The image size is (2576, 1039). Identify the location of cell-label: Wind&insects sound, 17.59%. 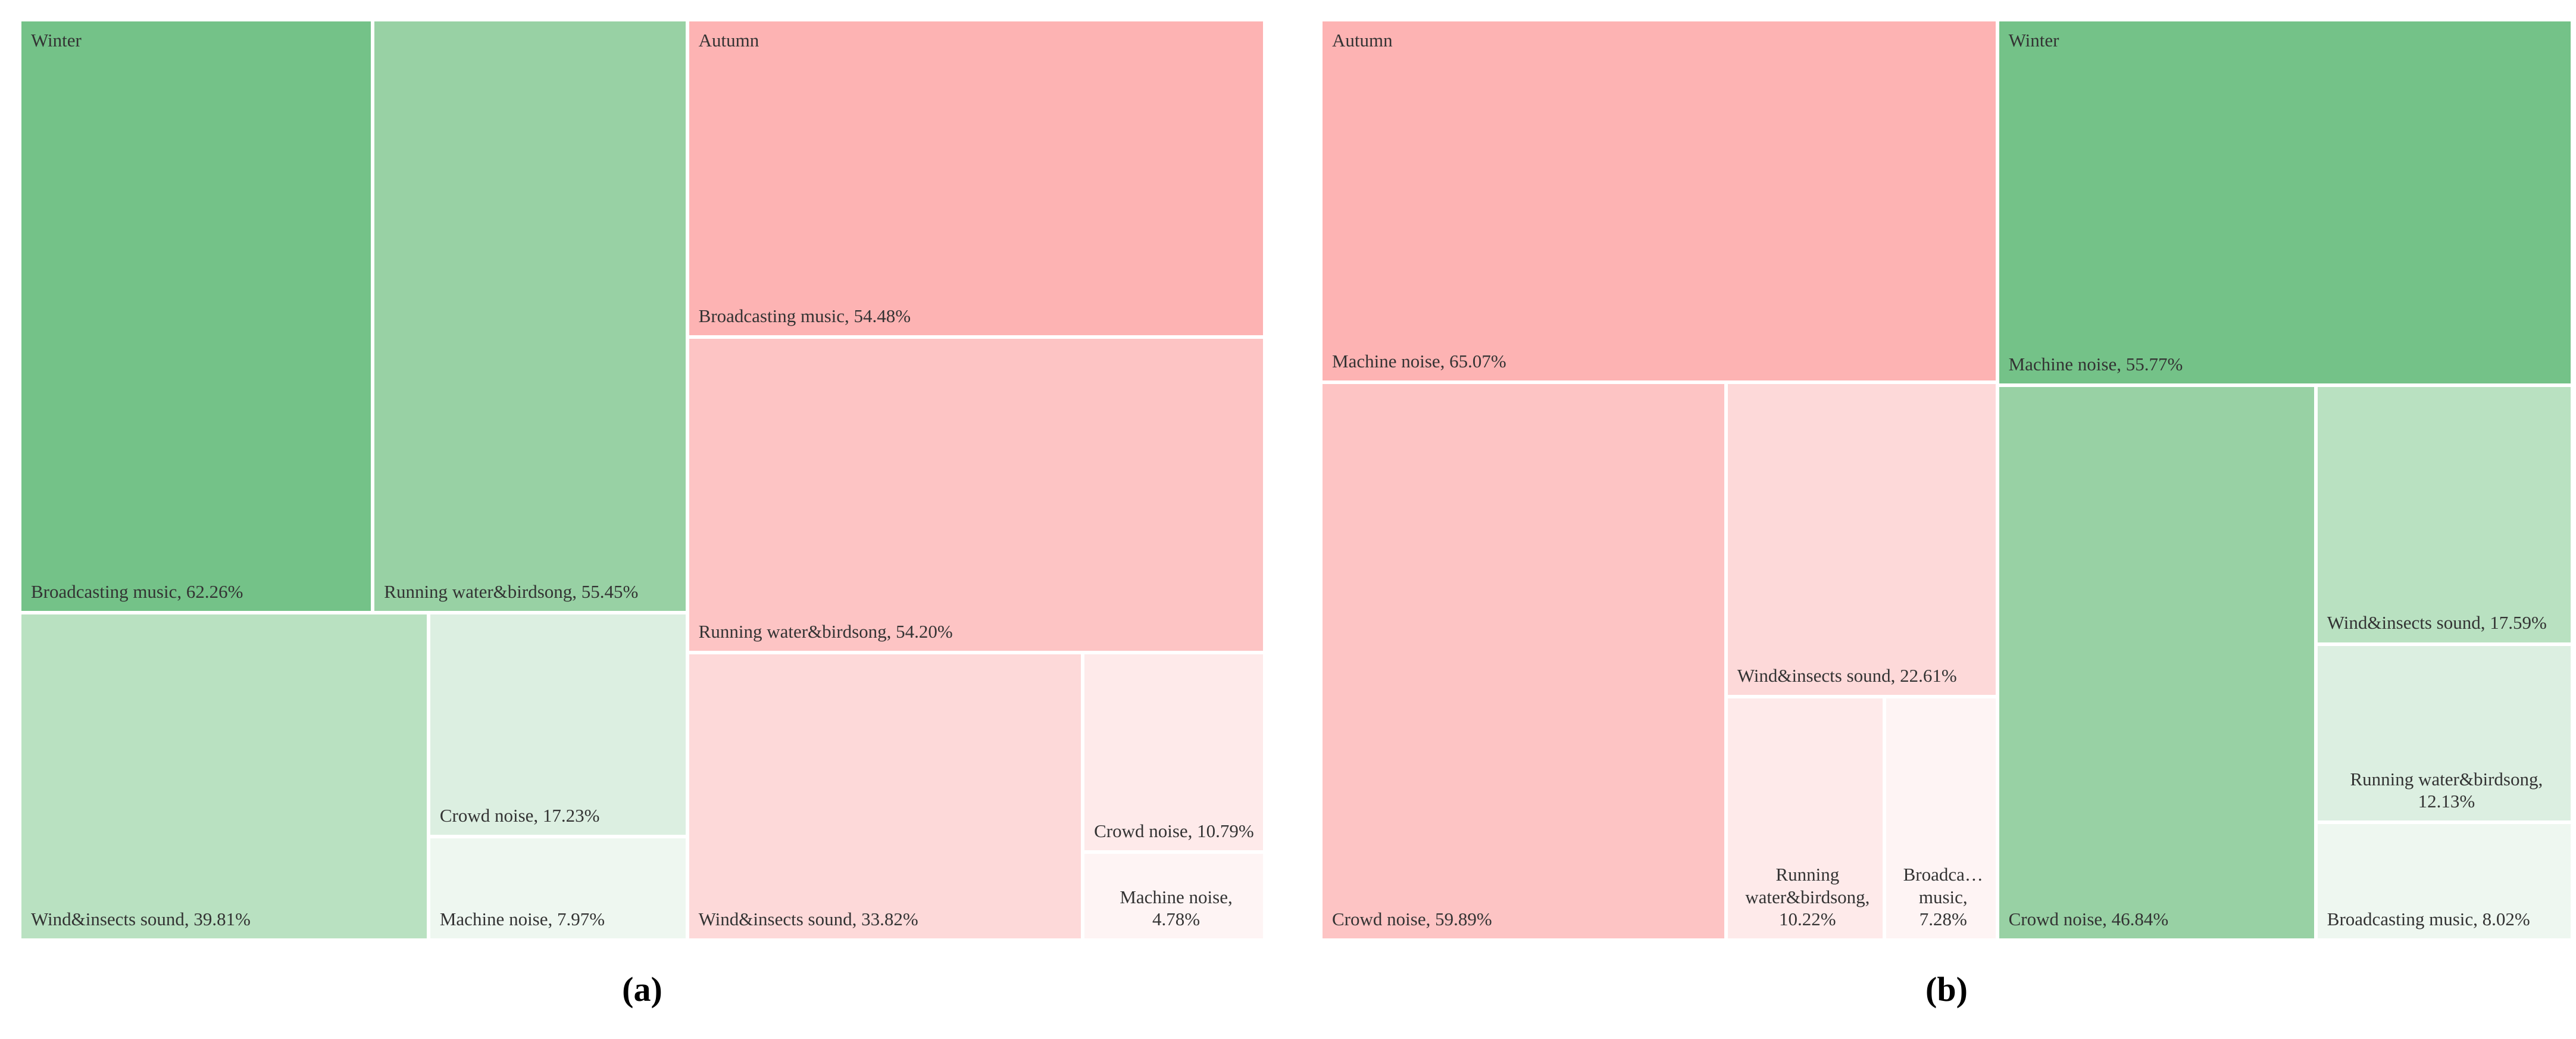
(2446, 622).